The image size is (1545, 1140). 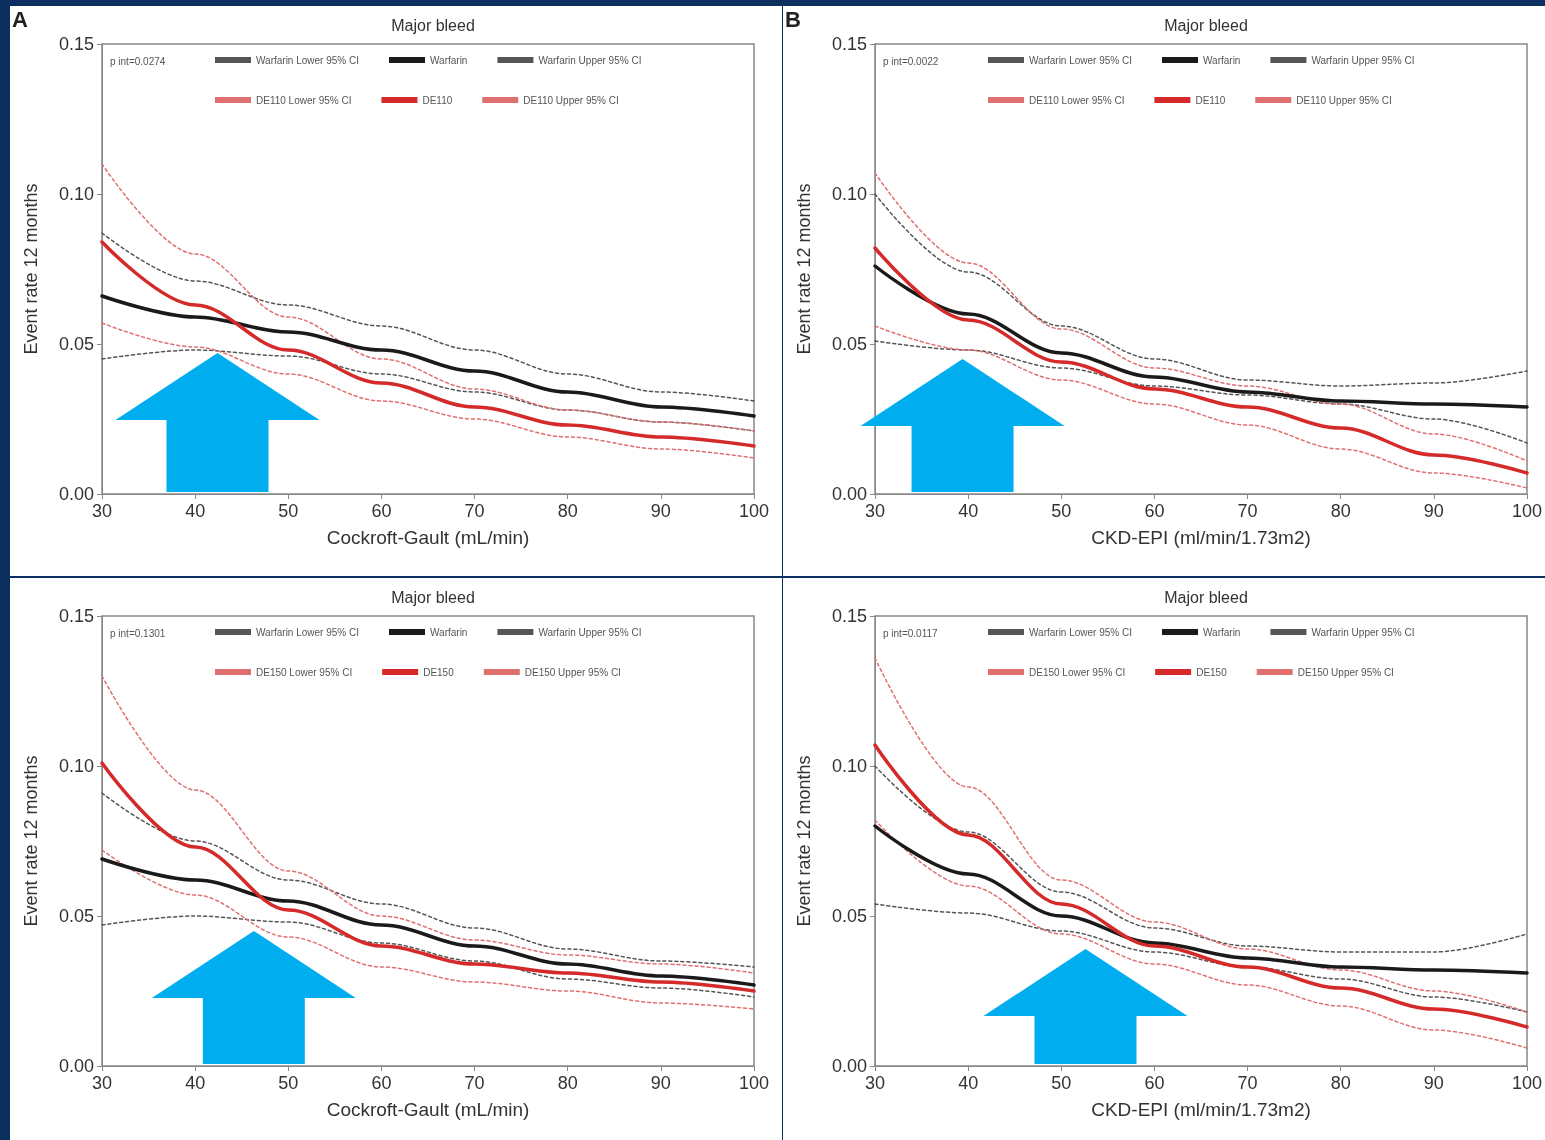 What do you see at coordinates (911, 61) in the screenshot?
I see `annotation: p int=0.0022` at bounding box center [911, 61].